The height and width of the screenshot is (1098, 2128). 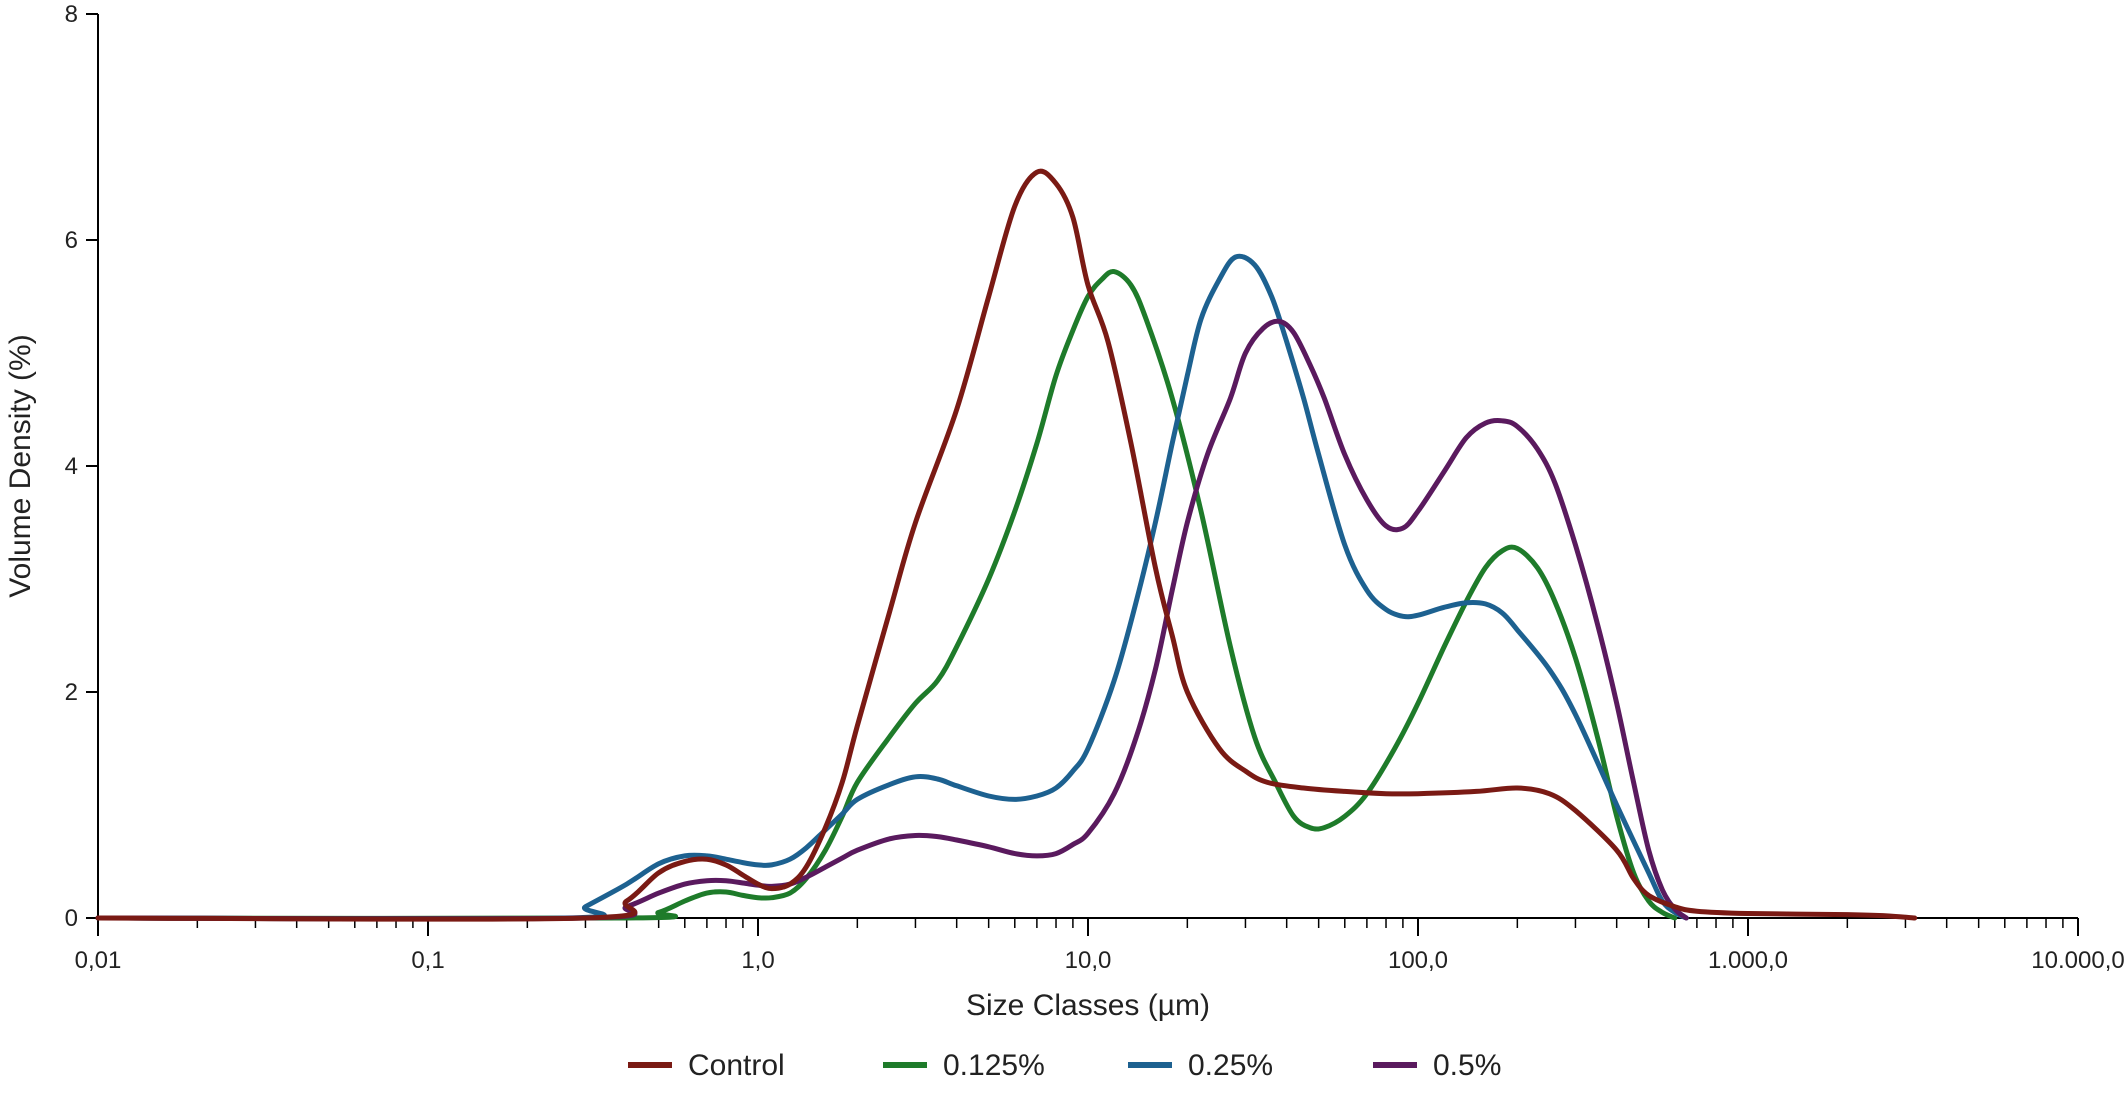 What do you see at coordinates (71, 466) in the screenshot?
I see `y-tick-label: 4` at bounding box center [71, 466].